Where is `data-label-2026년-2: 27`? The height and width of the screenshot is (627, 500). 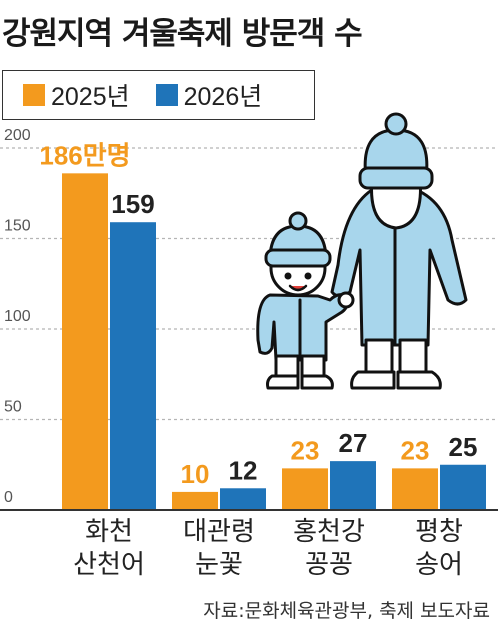 data-label-2026년-2: 27 is located at coordinates (353, 443).